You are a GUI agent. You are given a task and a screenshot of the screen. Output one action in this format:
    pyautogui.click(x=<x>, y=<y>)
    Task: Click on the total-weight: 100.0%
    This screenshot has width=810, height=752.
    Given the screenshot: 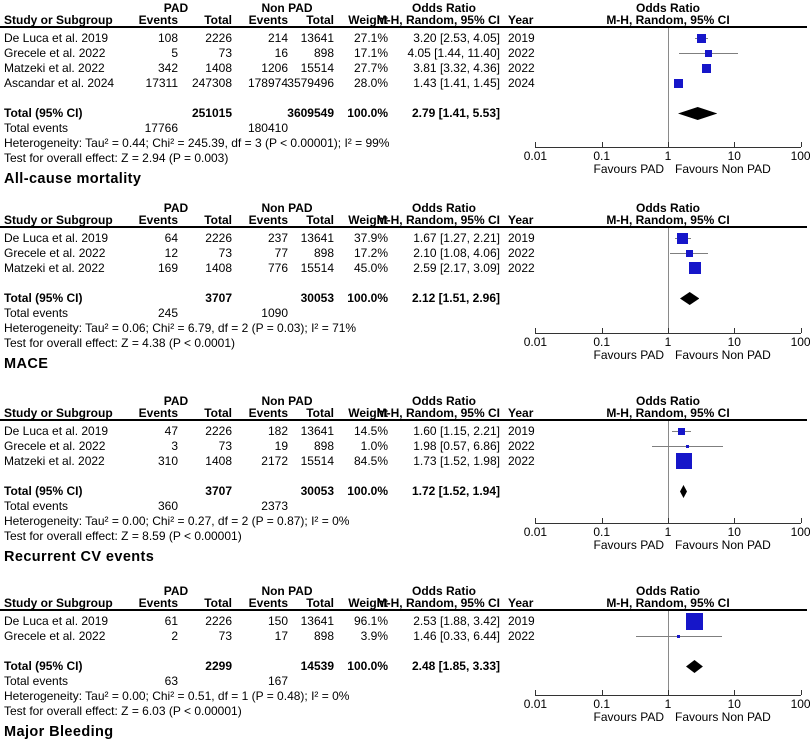 What is the action you would take?
    pyautogui.click(x=367, y=113)
    